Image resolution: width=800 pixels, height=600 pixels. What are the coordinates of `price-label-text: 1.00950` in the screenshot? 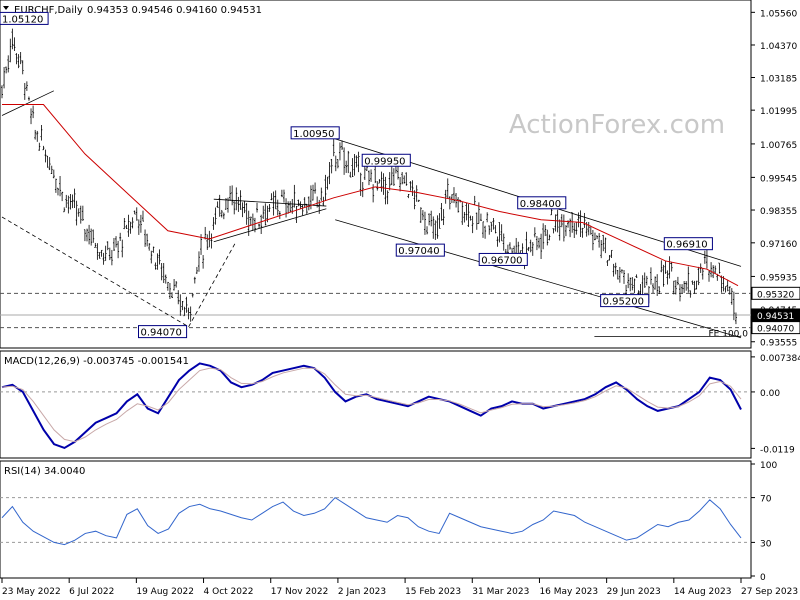 It's located at (313, 134).